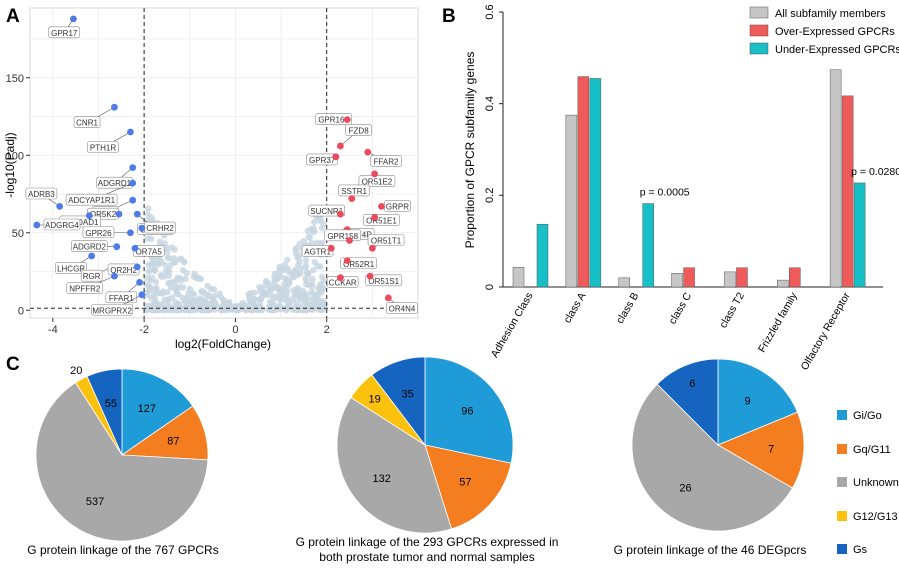 The image size is (899, 568). Describe the element at coordinates (372, 248) in the screenshot. I see `volcano-point-or51t1` at that location.